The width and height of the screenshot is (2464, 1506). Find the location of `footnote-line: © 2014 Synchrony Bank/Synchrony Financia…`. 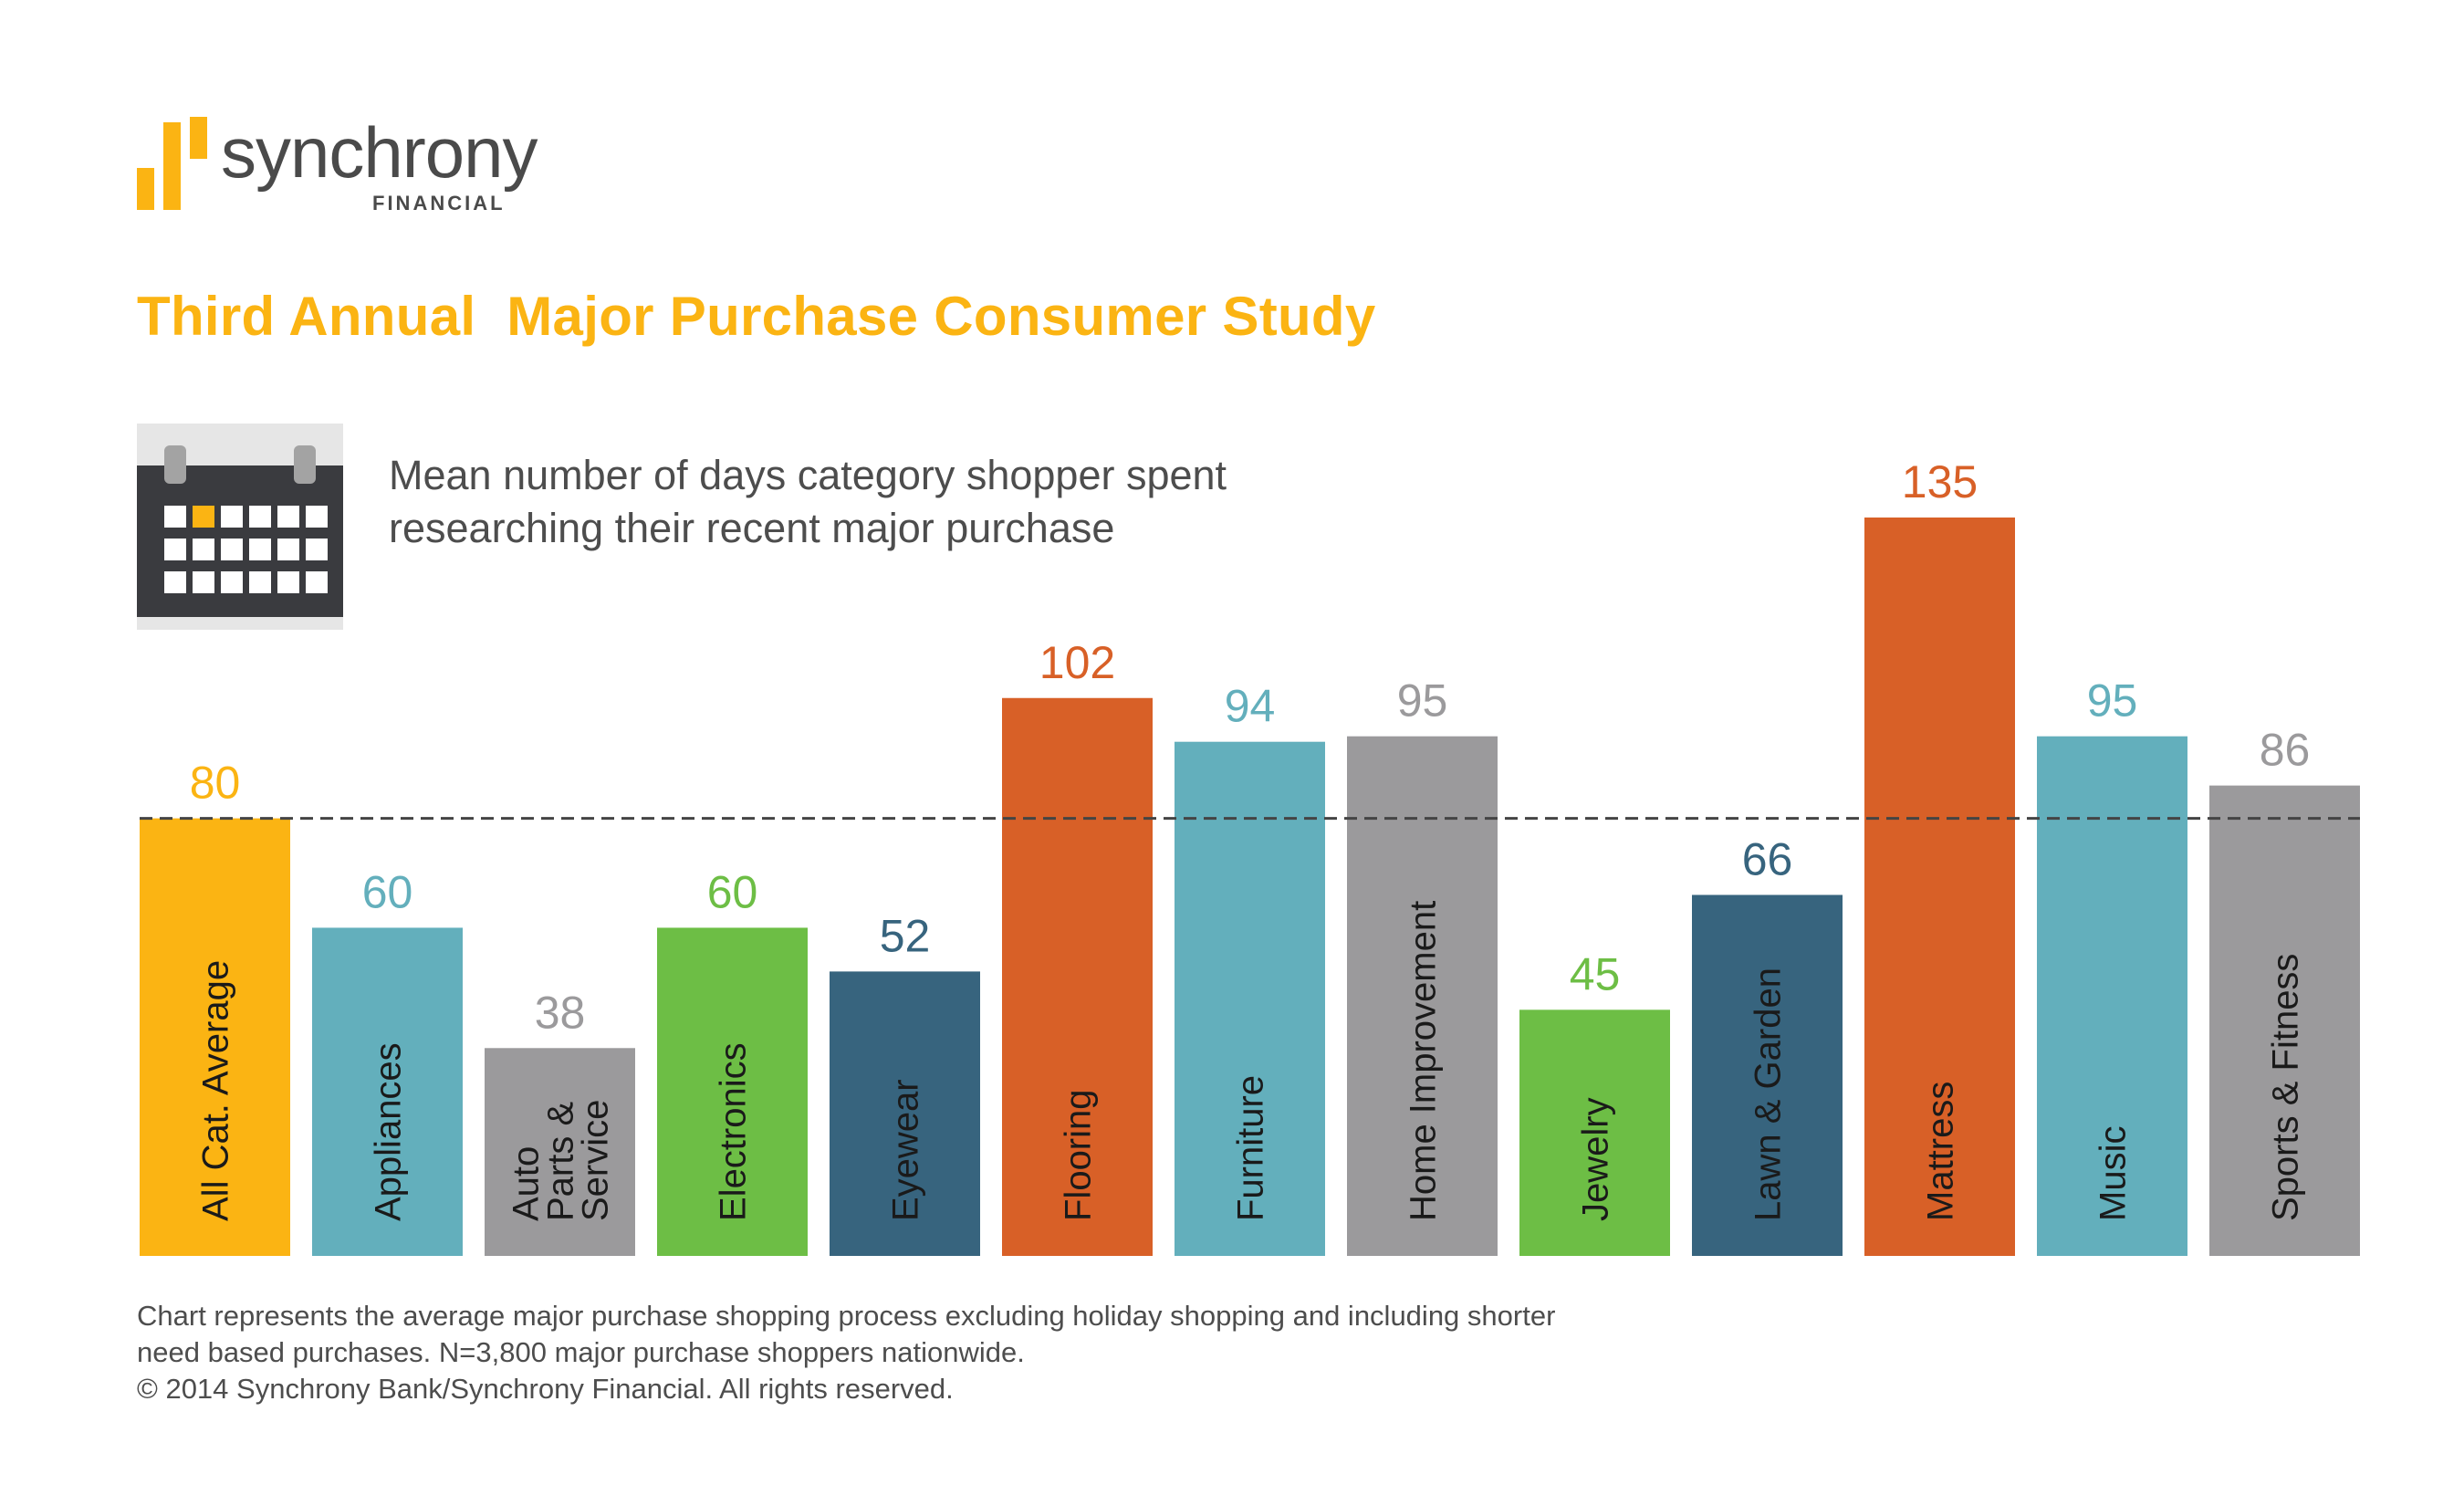

footnote-line: © 2014 Synchrony Bank/Synchrony Financia… is located at coordinates (545, 1389).